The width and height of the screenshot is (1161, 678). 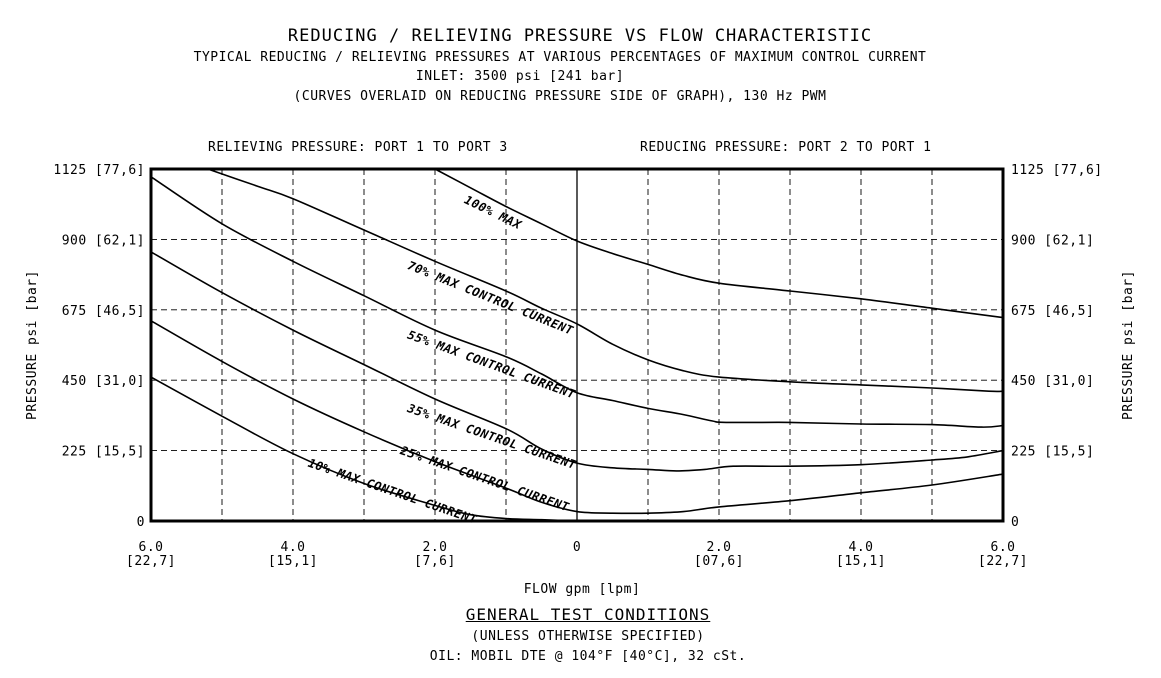 What do you see at coordinates (103, 381) in the screenshot?
I see `y-tick-label-left: 450 [31,0]` at bounding box center [103, 381].